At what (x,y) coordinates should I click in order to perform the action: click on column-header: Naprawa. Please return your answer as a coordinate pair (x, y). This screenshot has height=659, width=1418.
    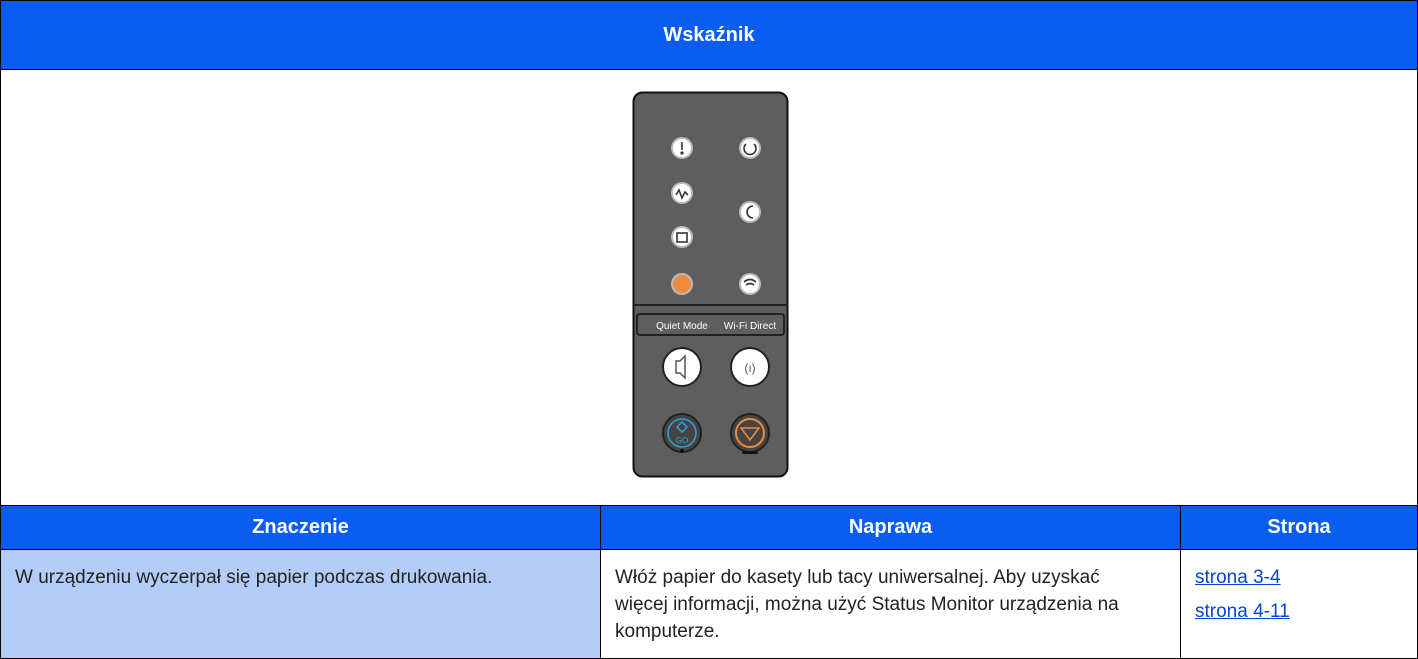
    Looking at the image, I should click on (890, 527).